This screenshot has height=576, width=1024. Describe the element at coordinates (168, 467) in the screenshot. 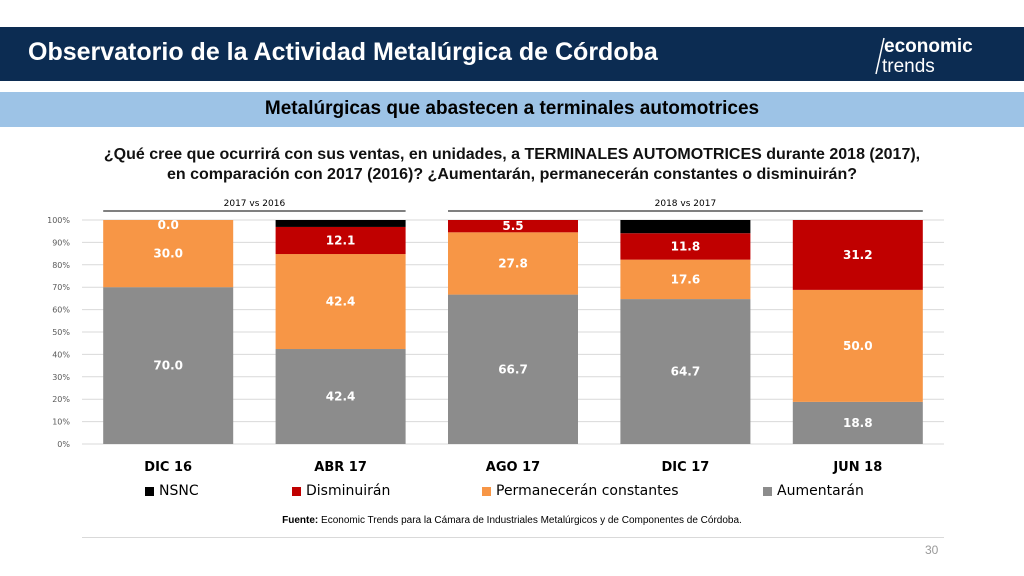

I see `x-tick-label: DIC 16` at that location.